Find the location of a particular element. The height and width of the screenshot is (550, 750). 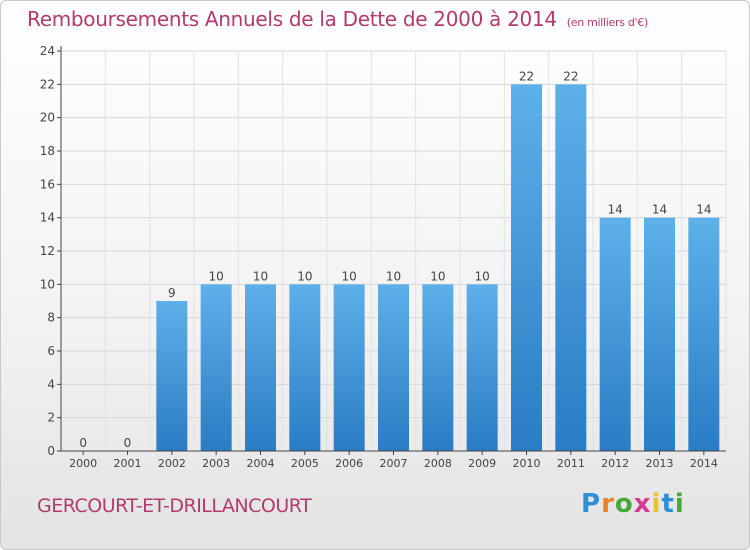

y-tick-label: 12 is located at coordinates (47, 251).